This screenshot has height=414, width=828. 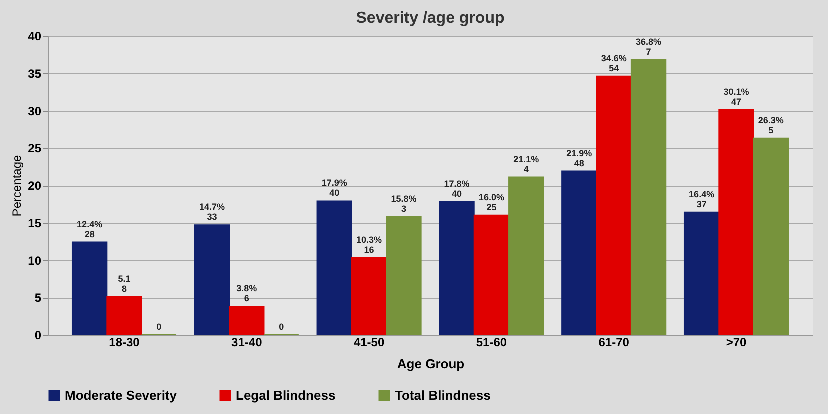 I want to click on y-tick-label: 30, so click(x=35, y=111).